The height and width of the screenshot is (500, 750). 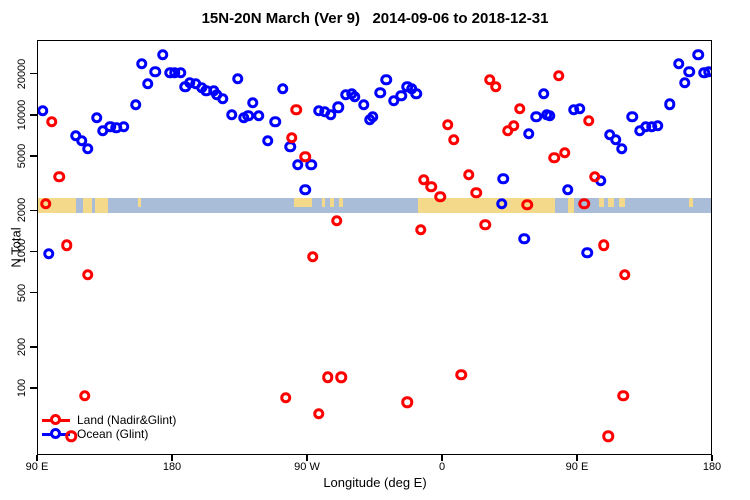 I want to click on legend-item-ocean: Ocean (Glint), so click(x=109, y=434).